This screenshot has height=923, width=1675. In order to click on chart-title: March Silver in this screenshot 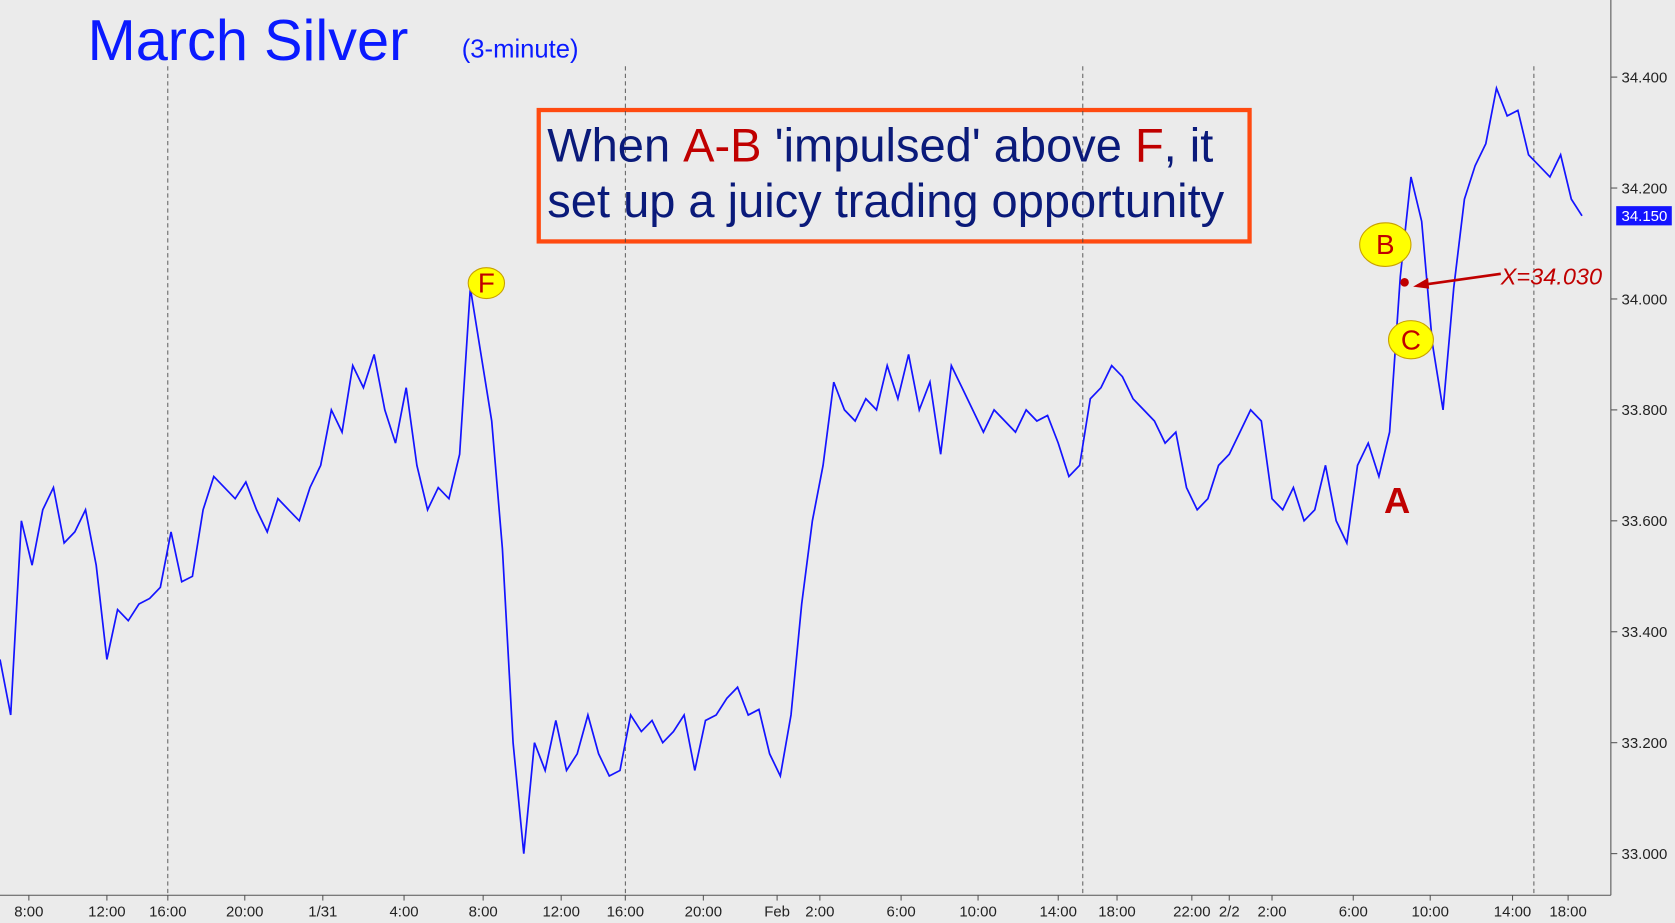, I will do `click(248, 41)`.